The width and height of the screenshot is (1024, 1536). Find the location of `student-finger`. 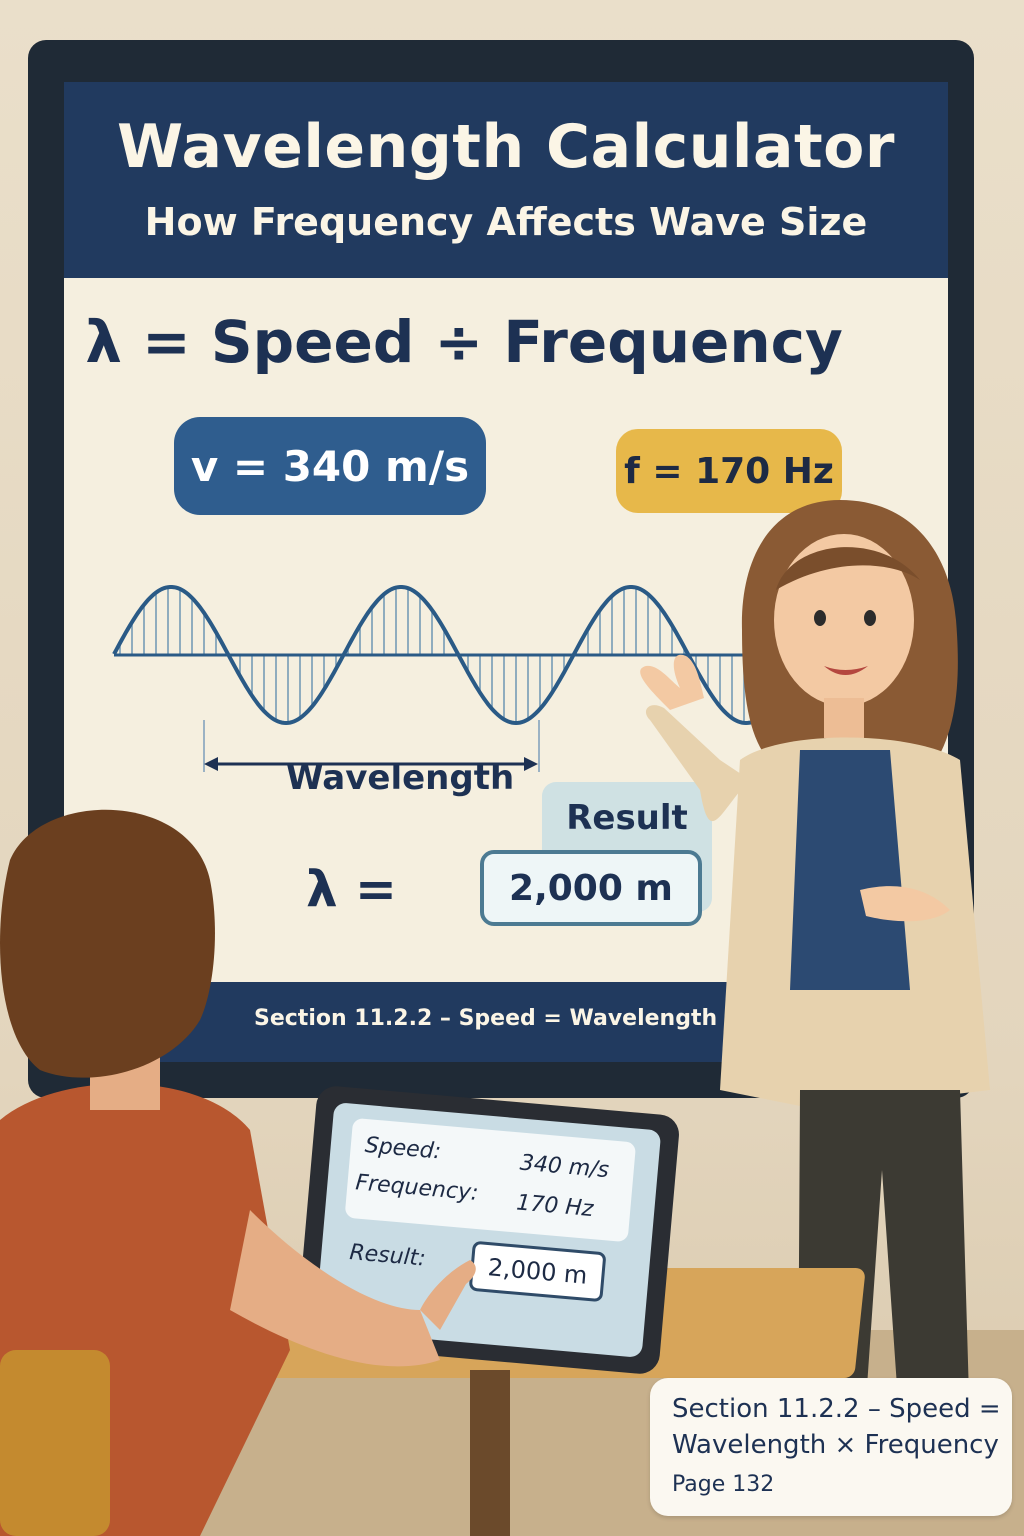

student-finger is located at coordinates (448, 1295).